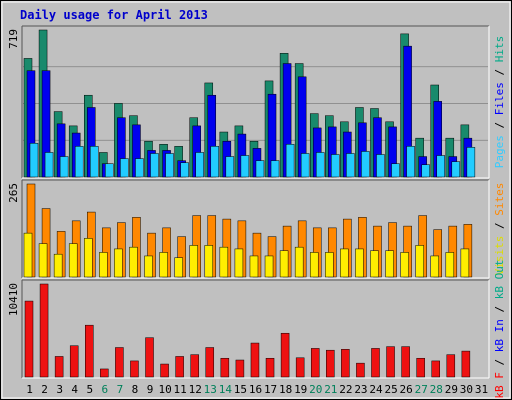  I want to click on x-tick-label-day-18: 18, so click(285, 389).